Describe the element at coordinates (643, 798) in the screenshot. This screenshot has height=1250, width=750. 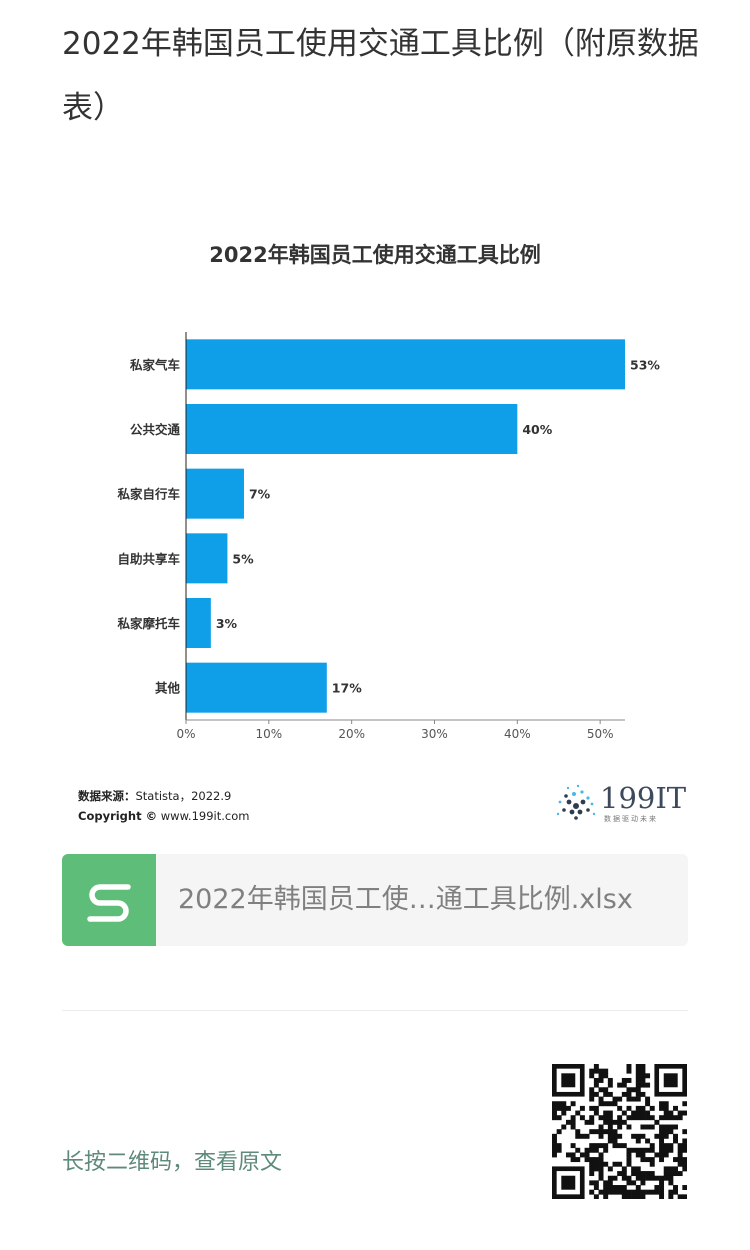
I see `logo-text: 199IT` at that location.